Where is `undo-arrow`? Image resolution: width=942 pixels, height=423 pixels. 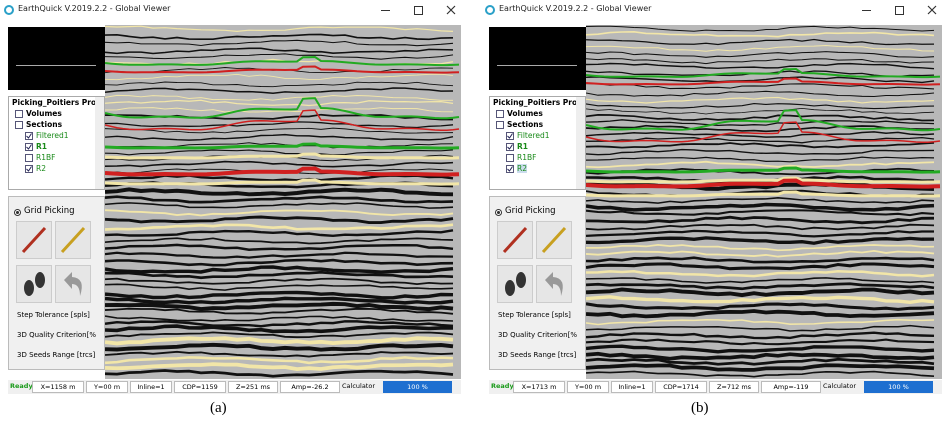 undo-arrow is located at coordinates (554, 284).